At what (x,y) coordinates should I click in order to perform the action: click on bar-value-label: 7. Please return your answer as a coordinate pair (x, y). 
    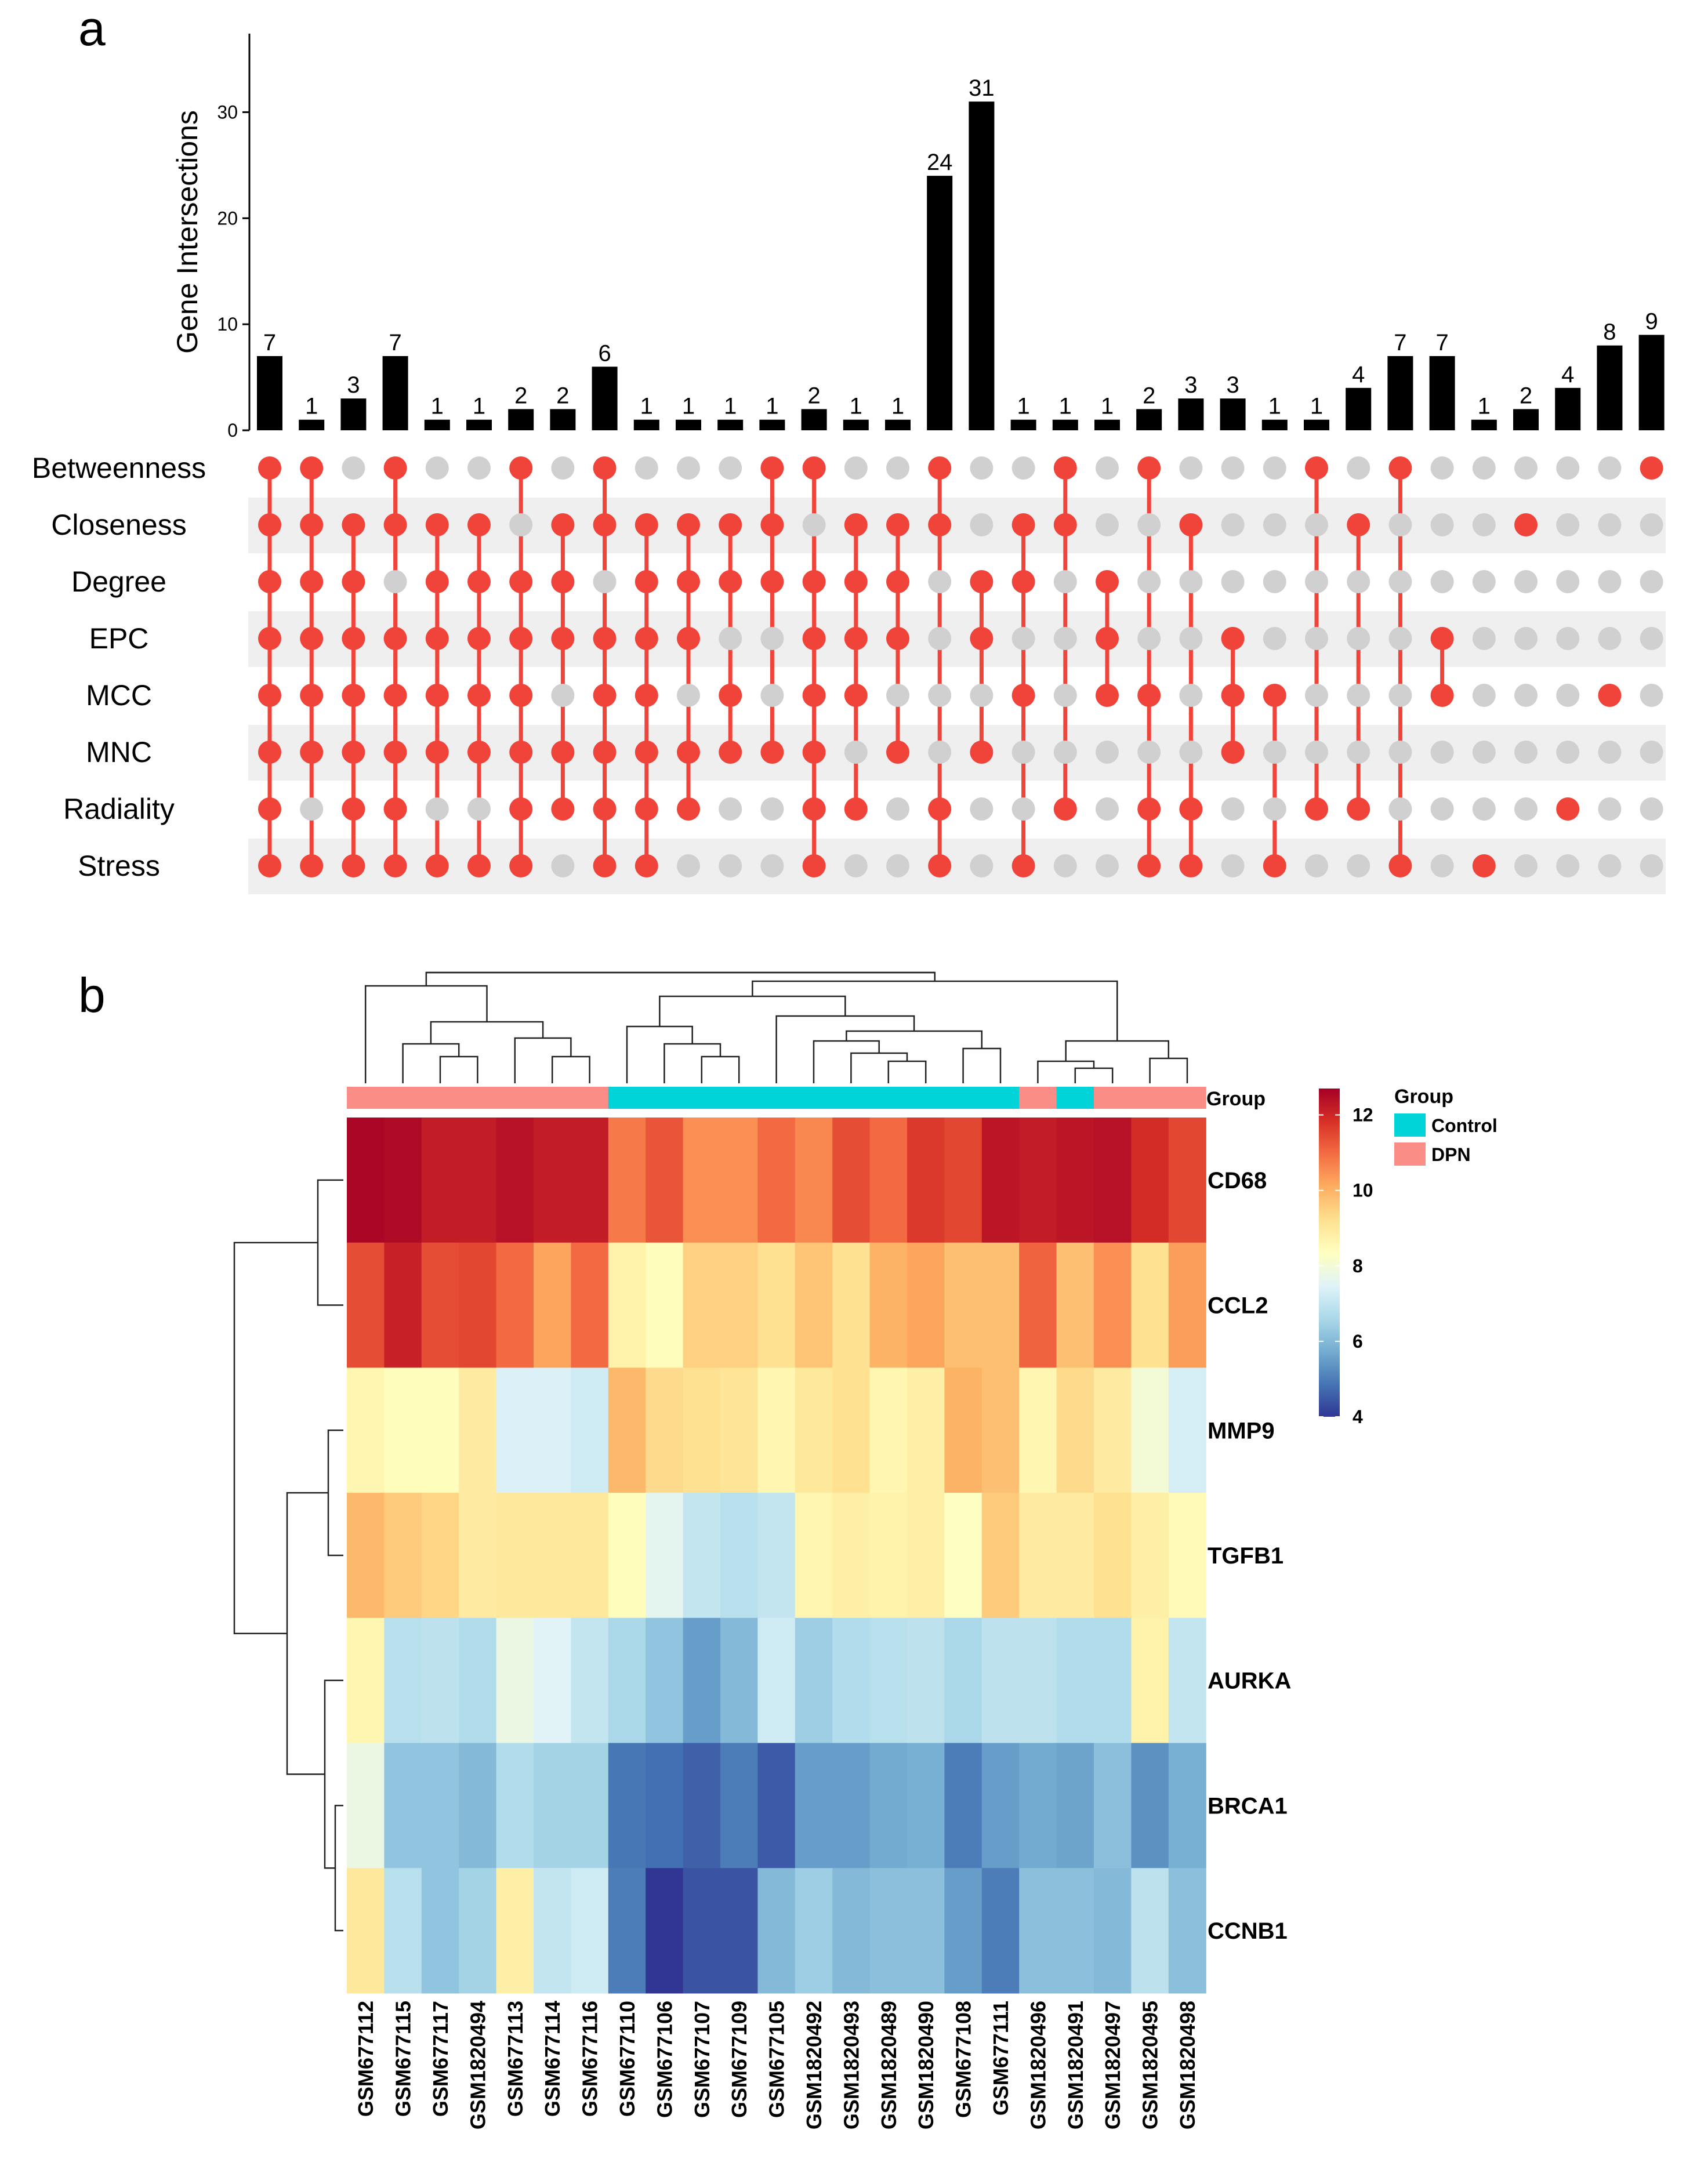
    Looking at the image, I should click on (269, 342).